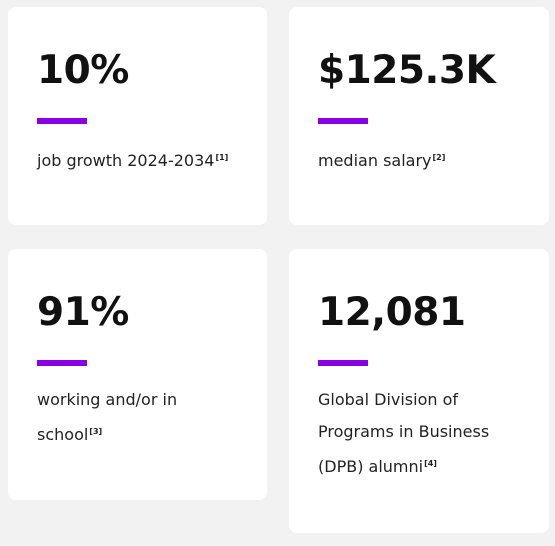  Describe the element at coordinates (107, 417) in the screenshot. I see `label-text: working and/or in school` at that location.